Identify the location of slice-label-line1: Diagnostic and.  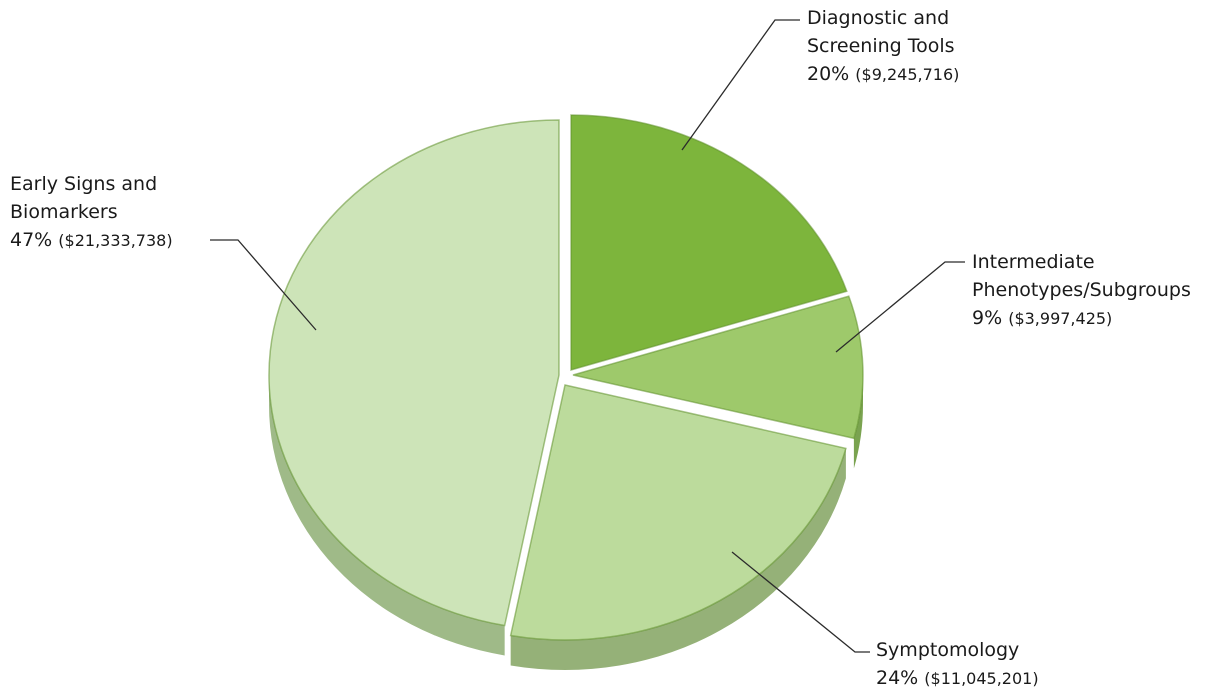
(878, 18).